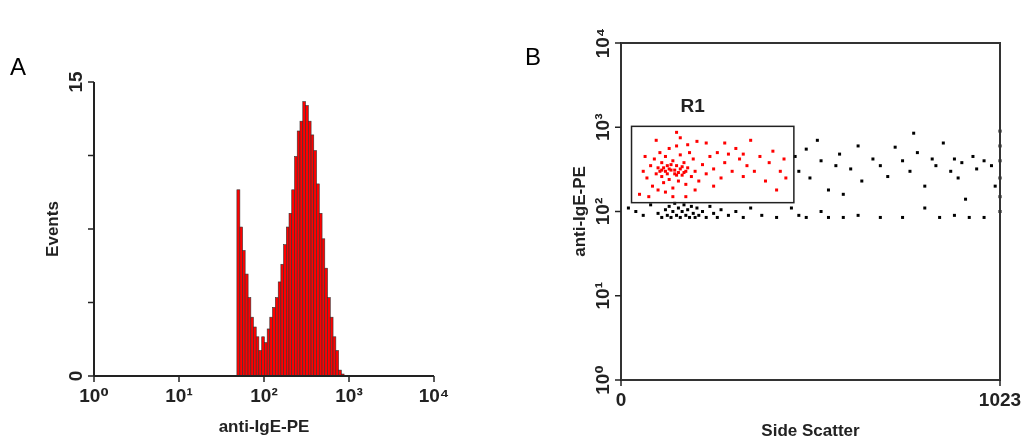  I want to click on y-tick-label: 10², so click(602, 211).